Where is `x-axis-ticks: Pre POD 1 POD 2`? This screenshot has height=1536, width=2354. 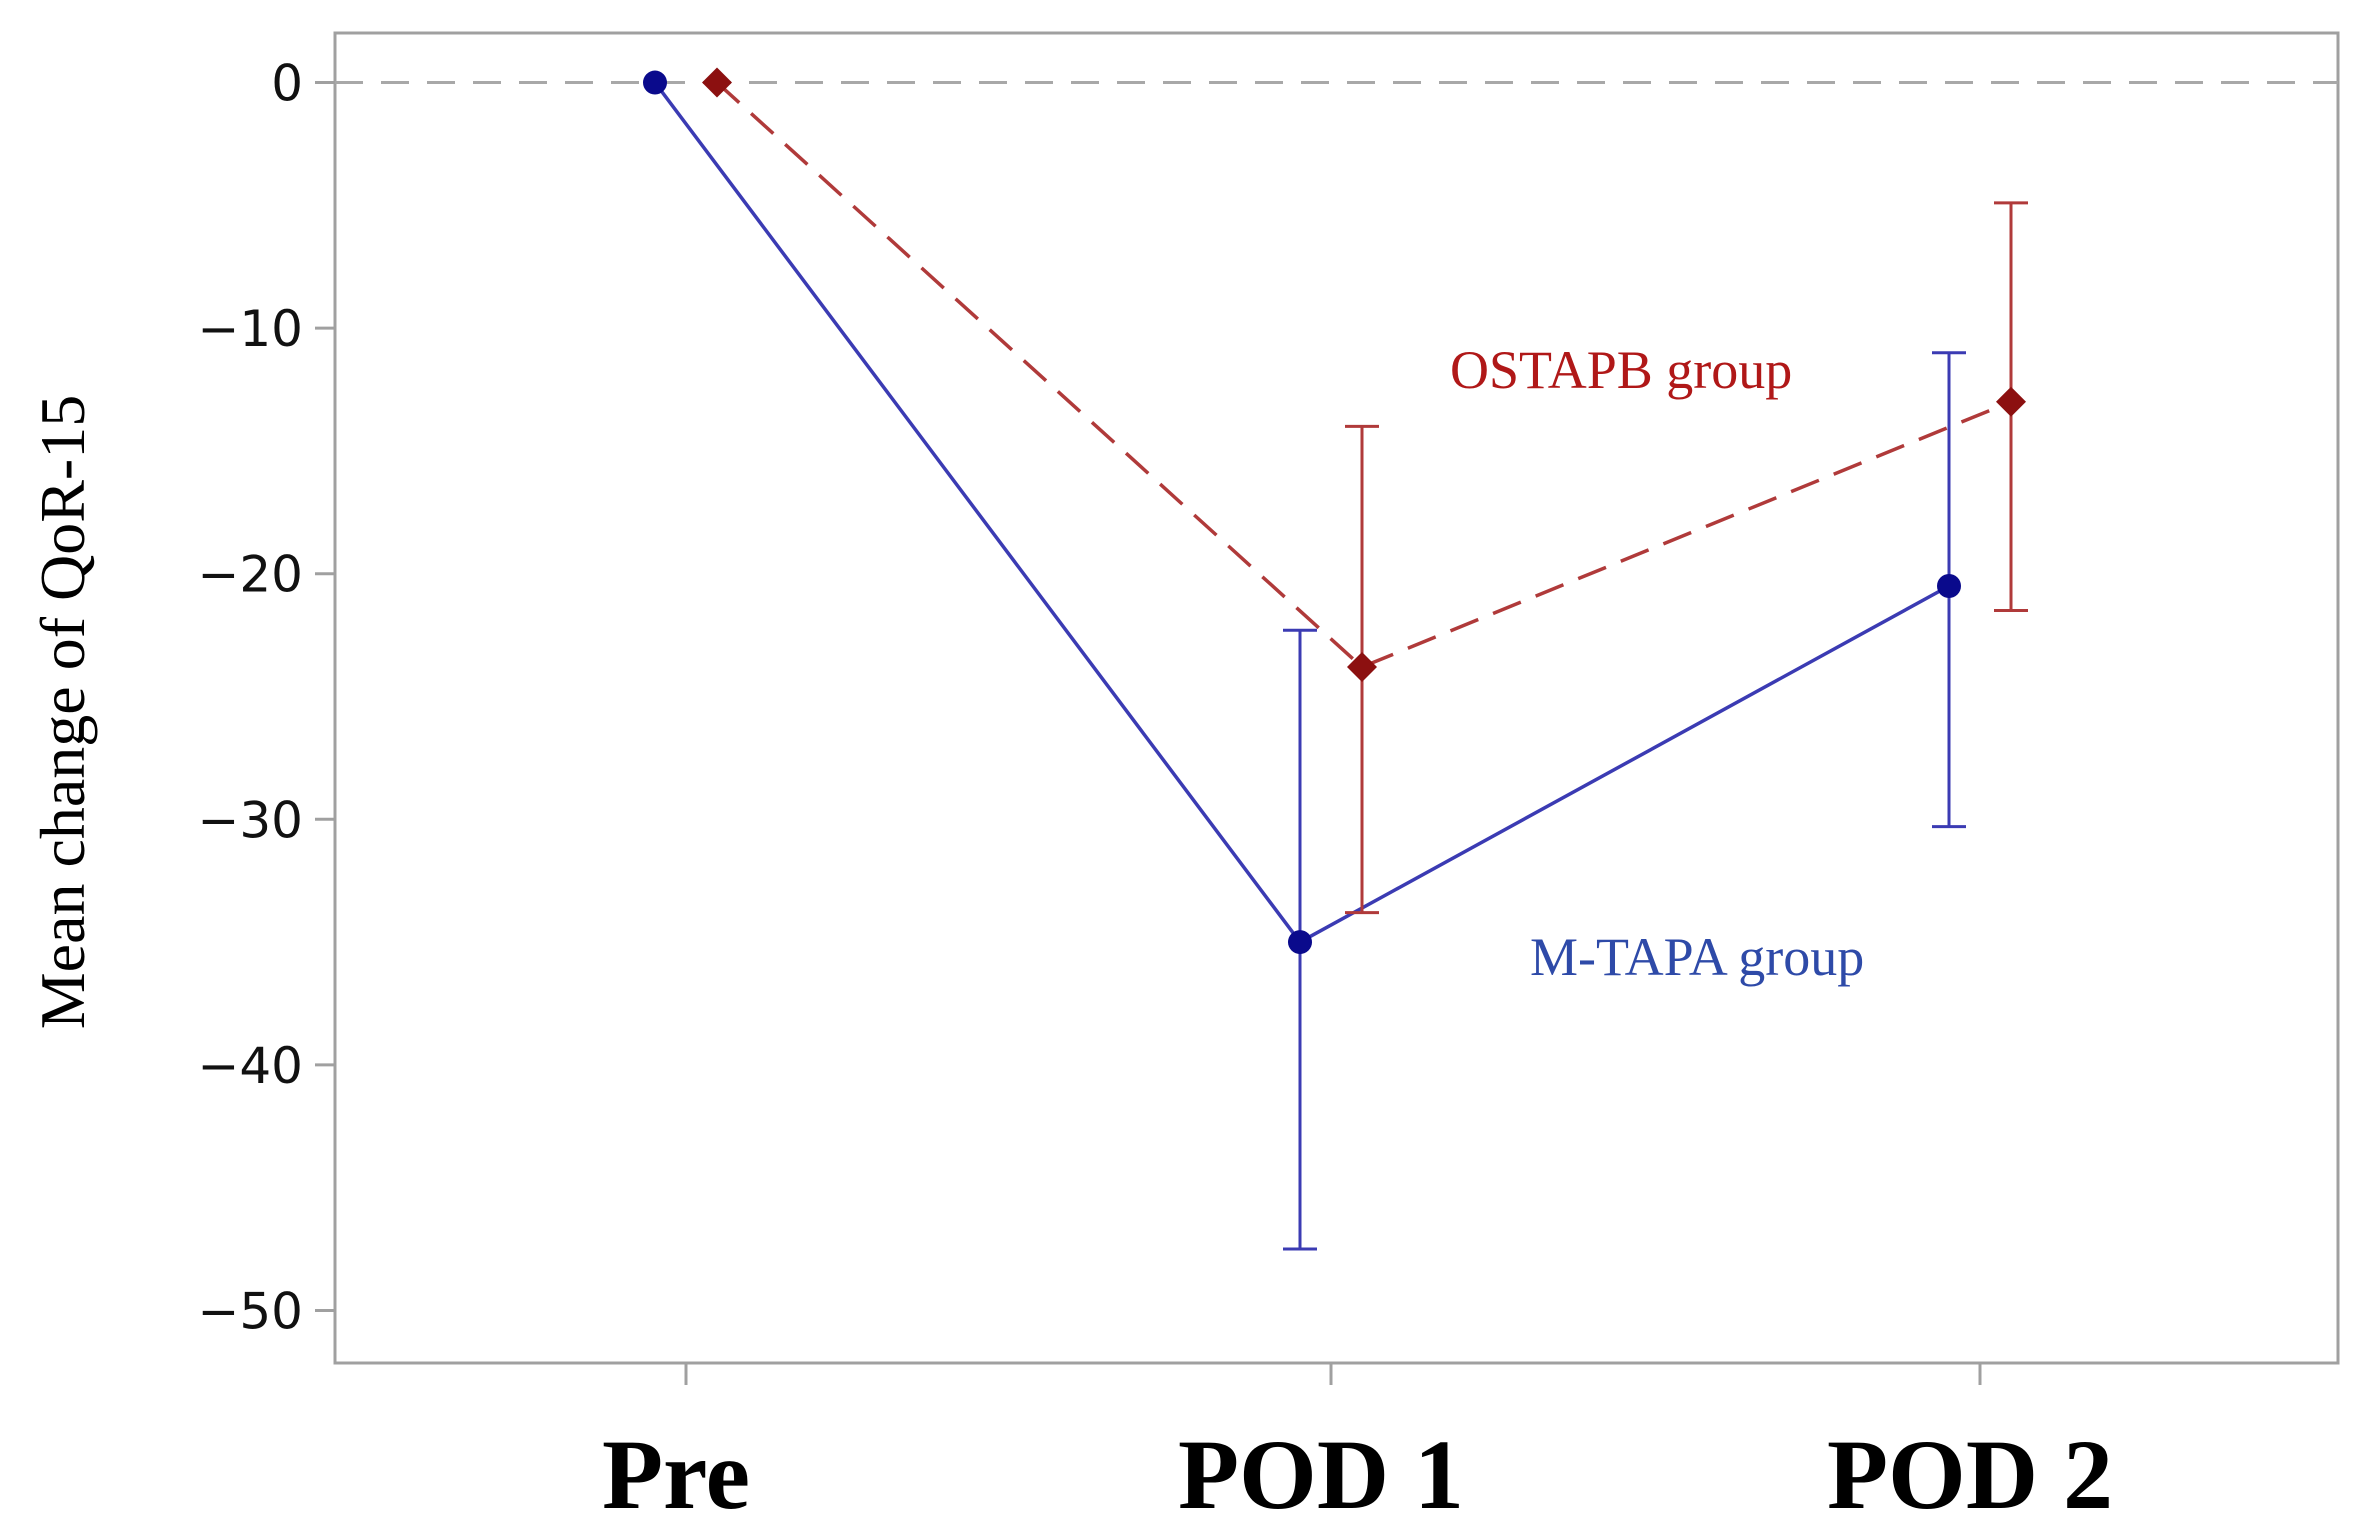
x-axis-ticks: Pre POD 1 POD 2 is located at coordinates (1357, 1446).